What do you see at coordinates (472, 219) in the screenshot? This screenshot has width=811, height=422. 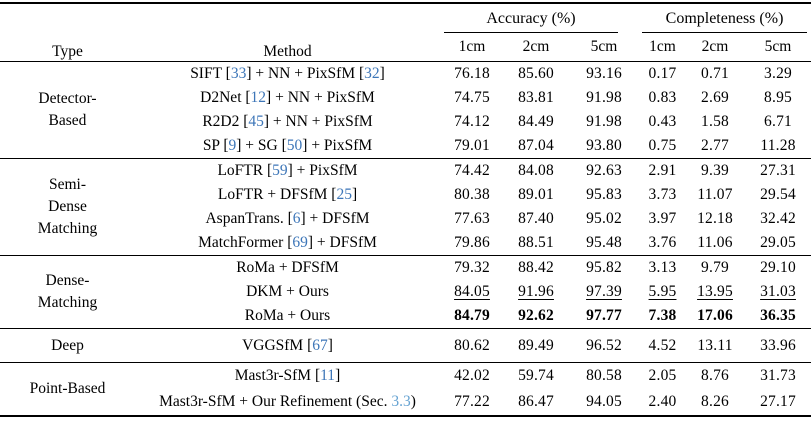 I see `value-cell: 77.63` at bounding box center [472, 219].